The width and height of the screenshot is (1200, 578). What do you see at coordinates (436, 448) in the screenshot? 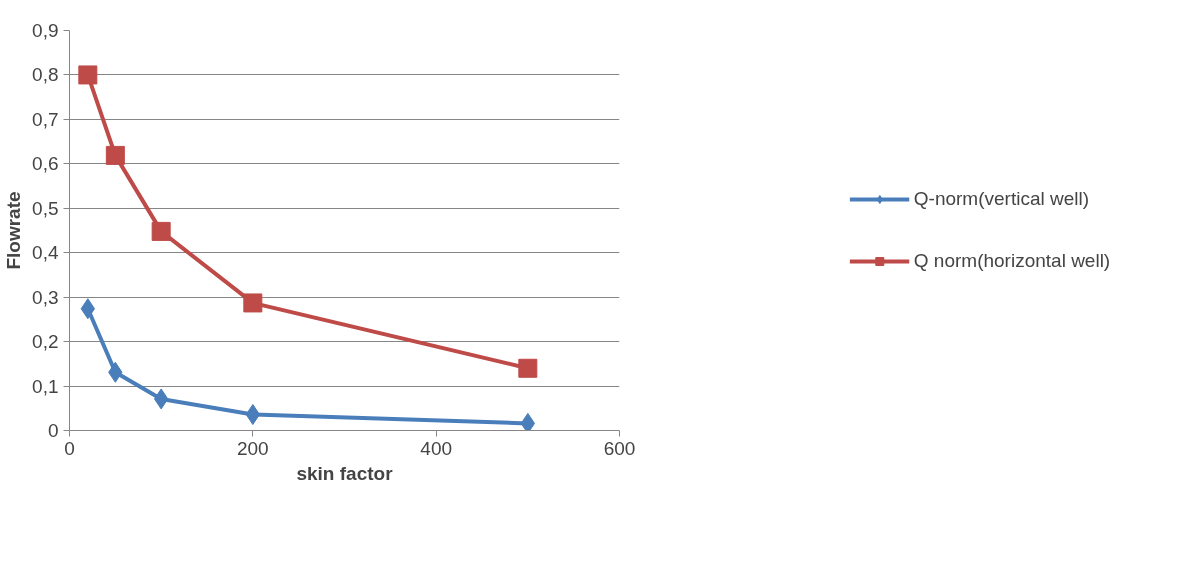
I see `x-tick-label: 400` at bounding box center [436, 448].